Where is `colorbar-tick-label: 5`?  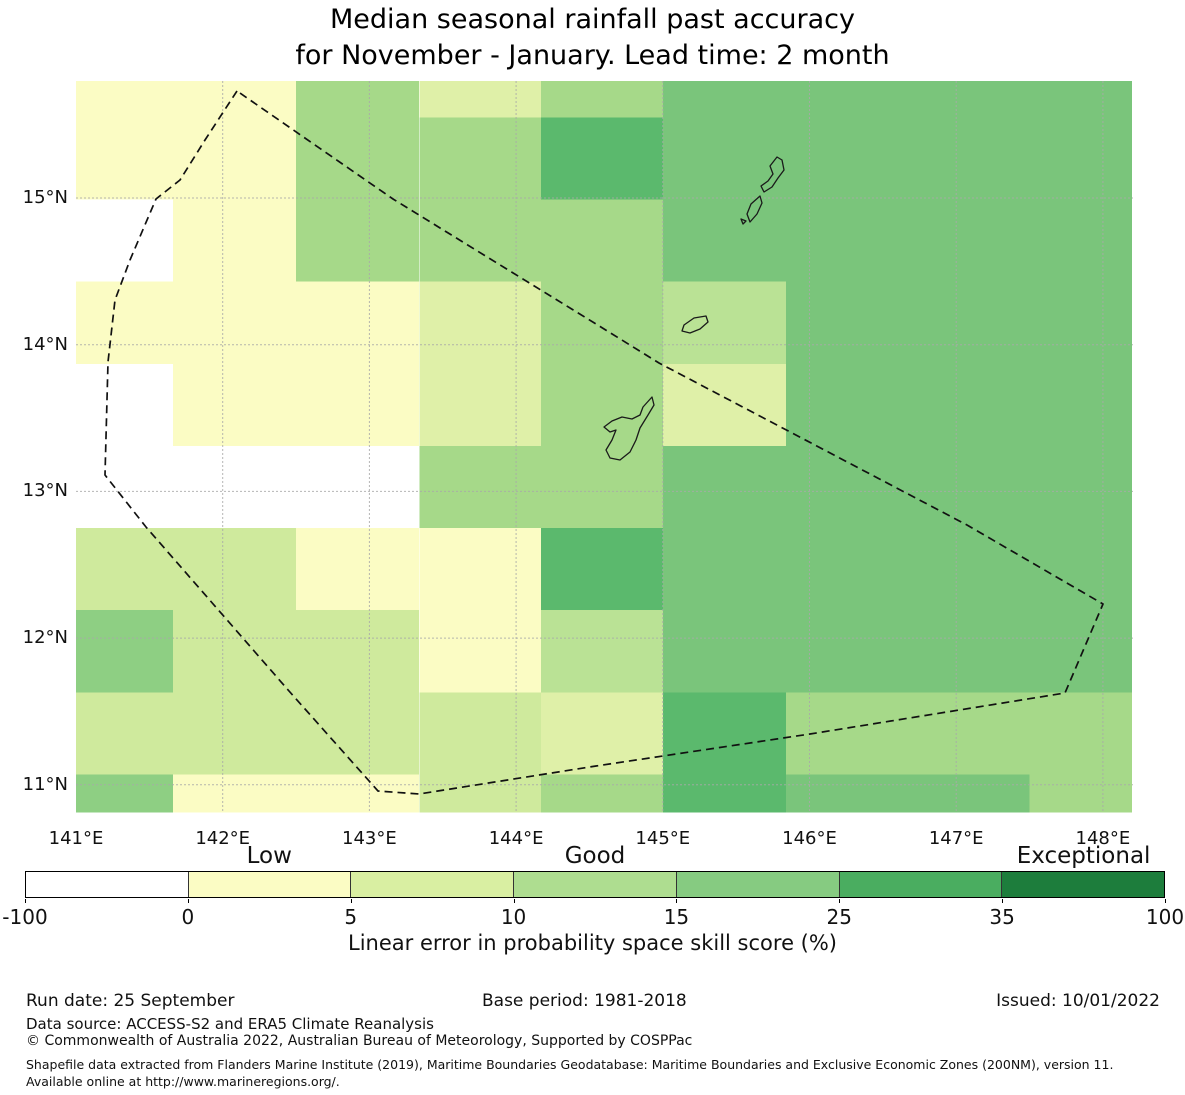
colorbar-tick-label: 5 is located at coordinates (351, 917).